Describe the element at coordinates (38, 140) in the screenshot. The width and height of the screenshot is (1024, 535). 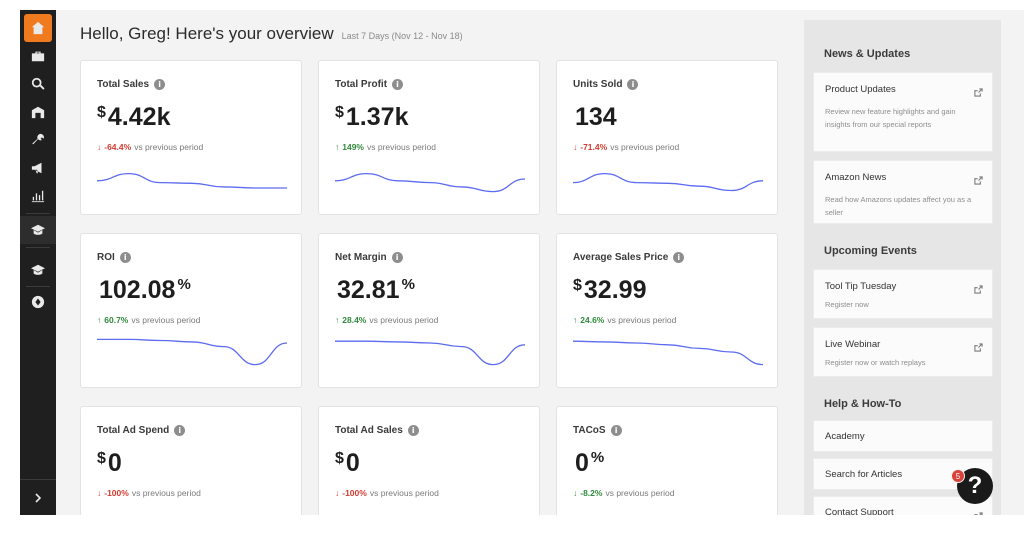
I see `sidebar-item-tools` at that location.